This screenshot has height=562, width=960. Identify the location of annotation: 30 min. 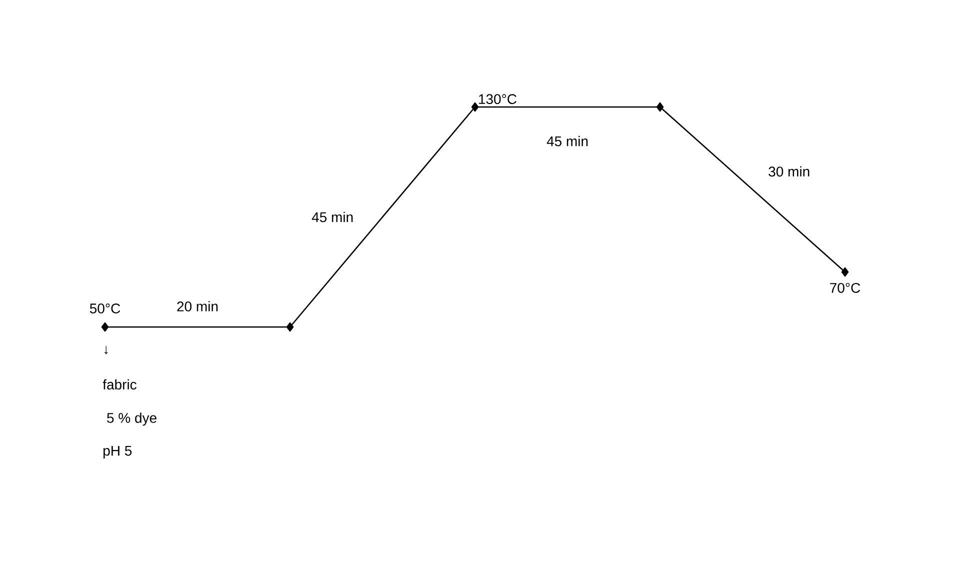
(789, 171).